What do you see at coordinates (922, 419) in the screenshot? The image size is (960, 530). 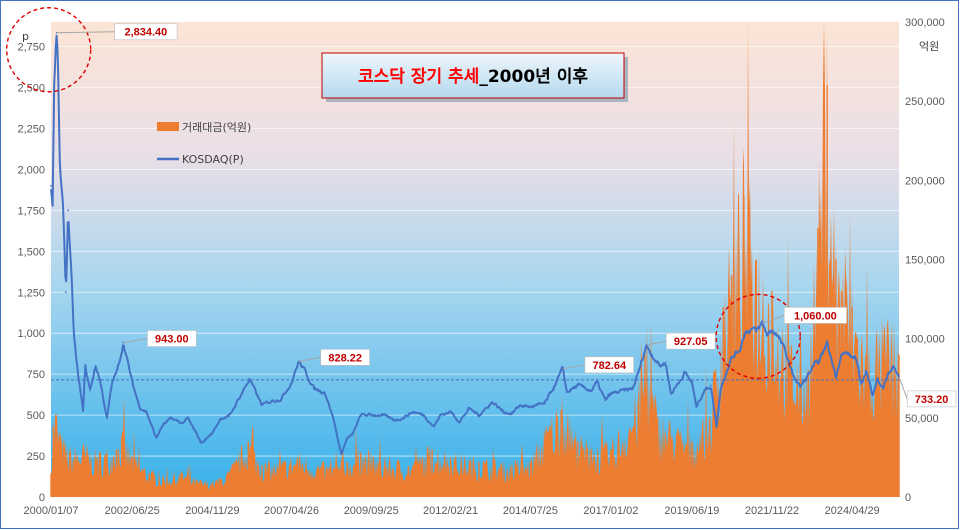 I see `right-tick-label: 50,000` at bounding box center [922, 419].